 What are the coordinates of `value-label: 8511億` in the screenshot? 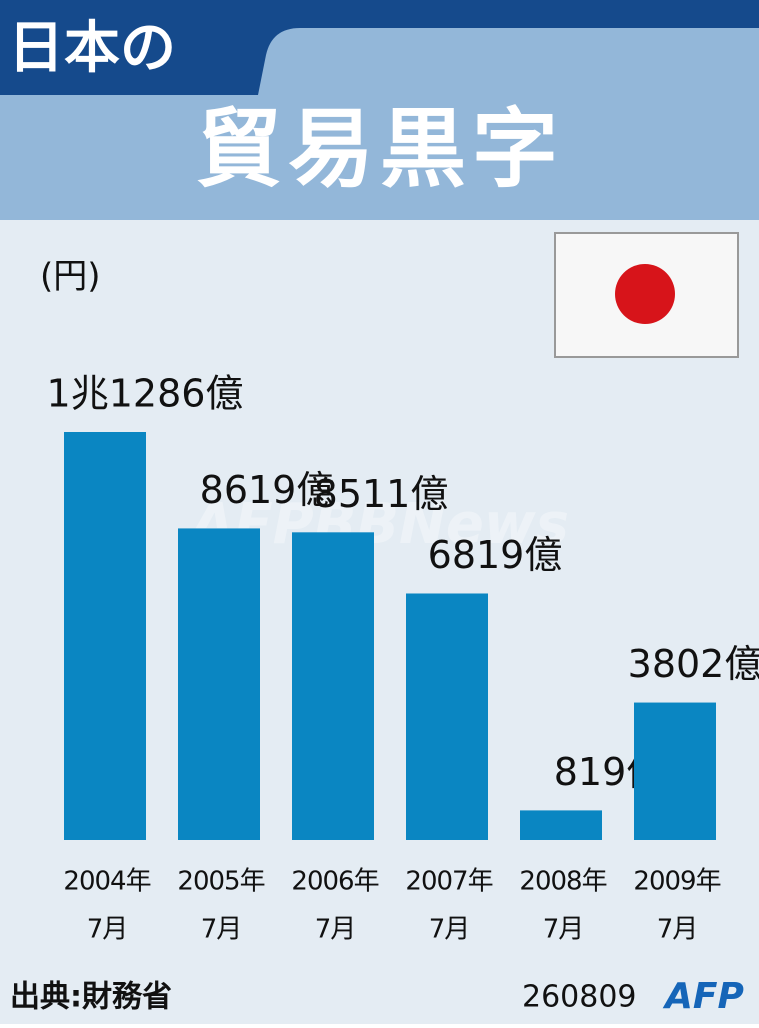 It's located at (381, 494).